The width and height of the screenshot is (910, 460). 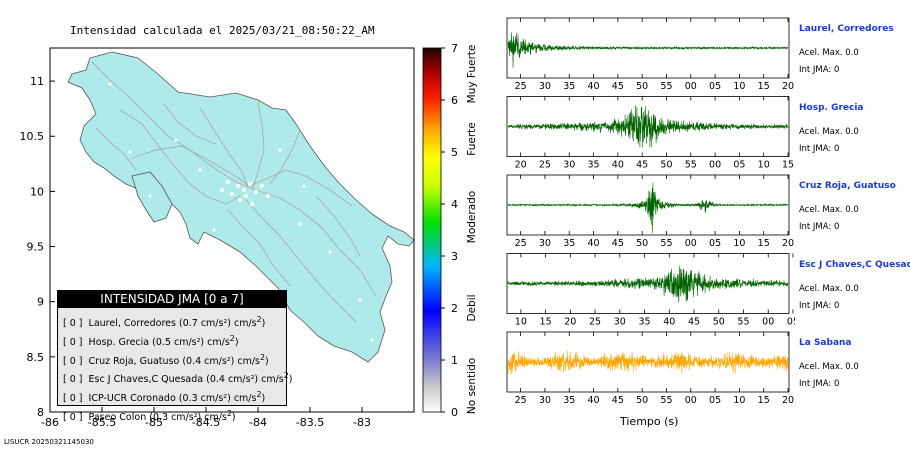 What do you see at coordinates (472, 217) in the screenshot?
I see `colorbar-category-label: Moderado` at bounding box center [472, 217].